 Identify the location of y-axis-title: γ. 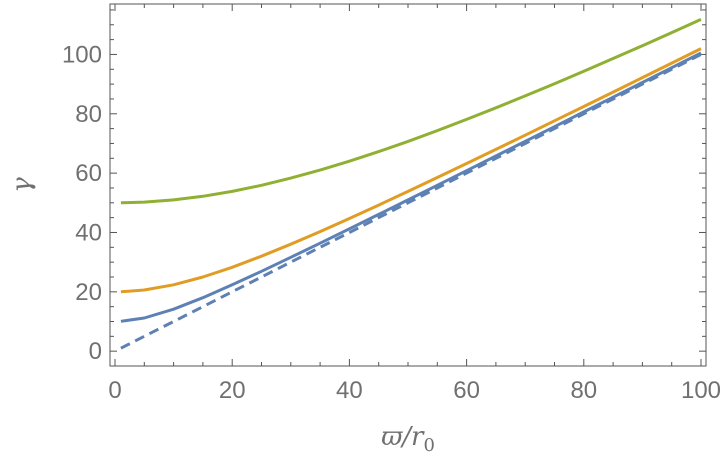
(22, 185).